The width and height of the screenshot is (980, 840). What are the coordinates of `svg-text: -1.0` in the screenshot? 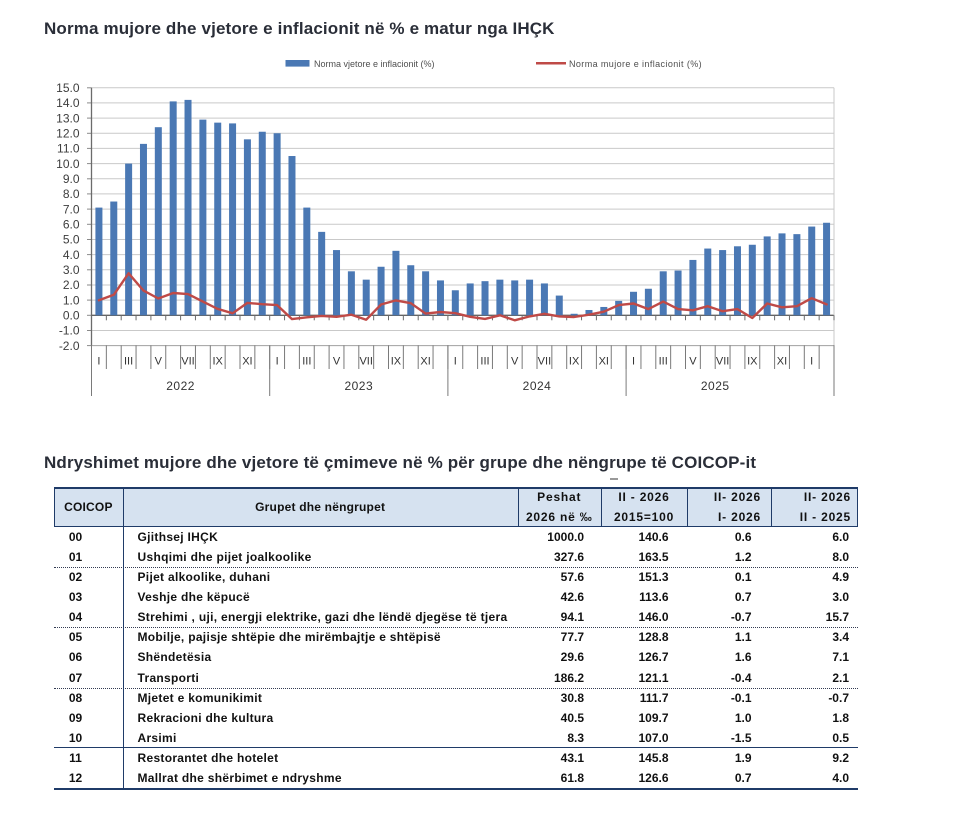 It's located at (69, 331).